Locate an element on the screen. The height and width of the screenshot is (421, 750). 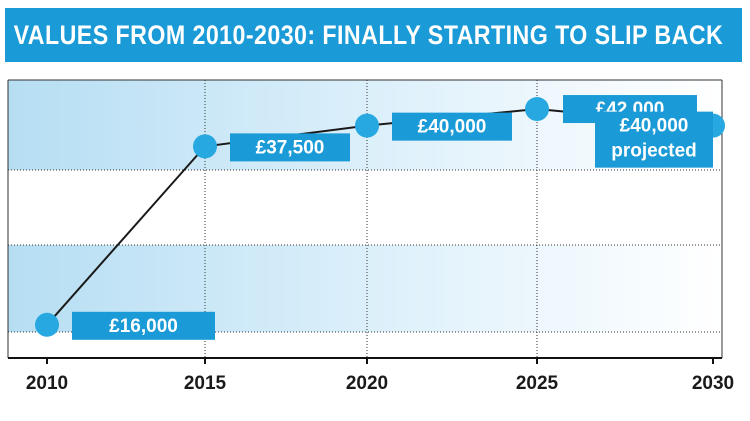
point-label: £40,000 projected is located at coordinates (654, 139).